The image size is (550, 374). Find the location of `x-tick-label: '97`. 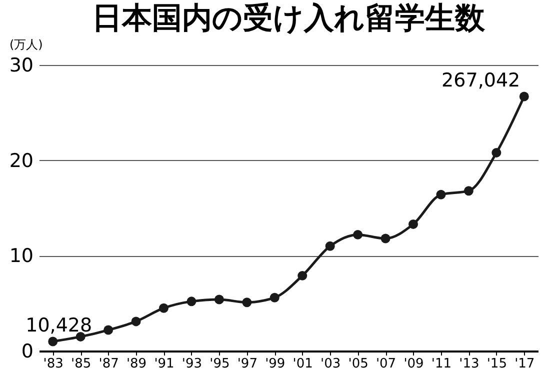

x-tick-label: '97 is located at coordinates (247, 364).